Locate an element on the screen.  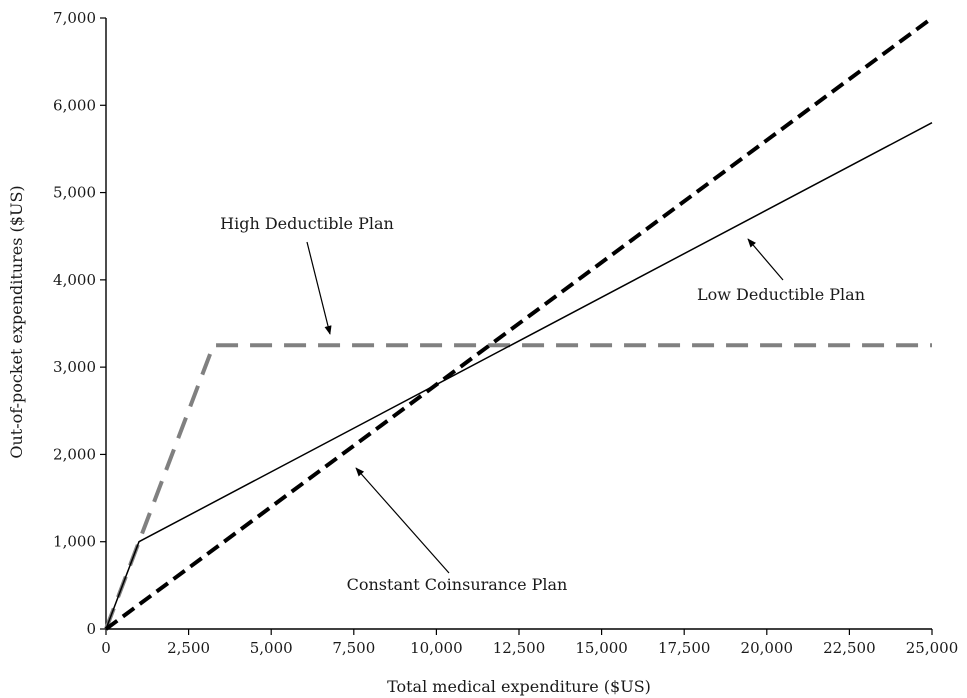
y-tick-label: 6,000 is located at coordinates (74, 105).